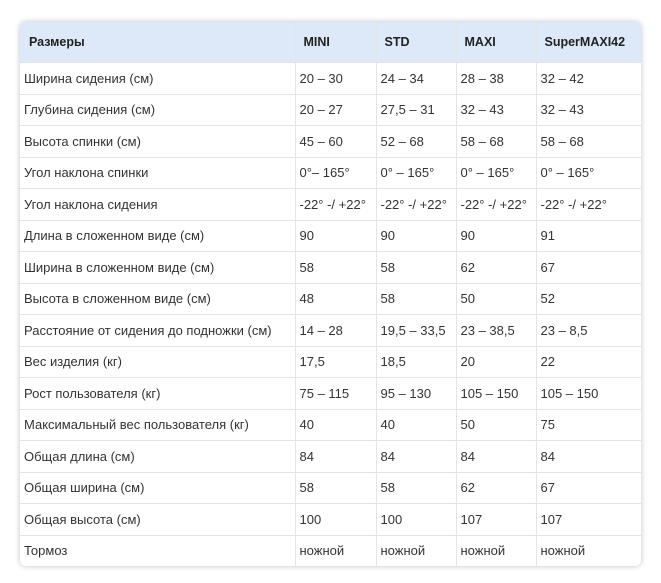 This screenshot has width=661, height=583. Describe the element at coordinates (158, 456) in the screenshot. I see `row-label: Общая длина (см)` at that location.